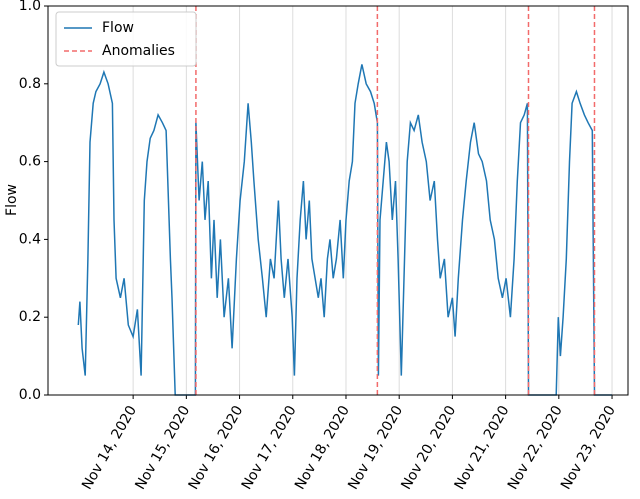  I want to click on x-tick-label: Nov 14, 2020, so click(109, 448).